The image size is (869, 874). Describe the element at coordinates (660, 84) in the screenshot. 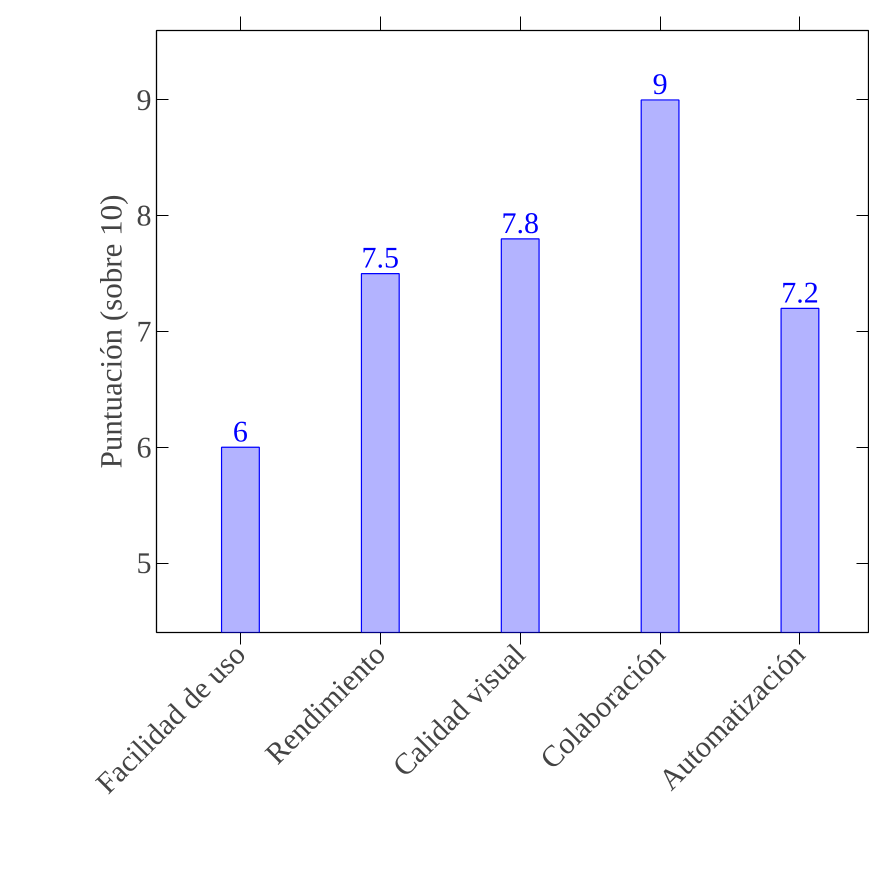

I see `data-label: 9` at that location.